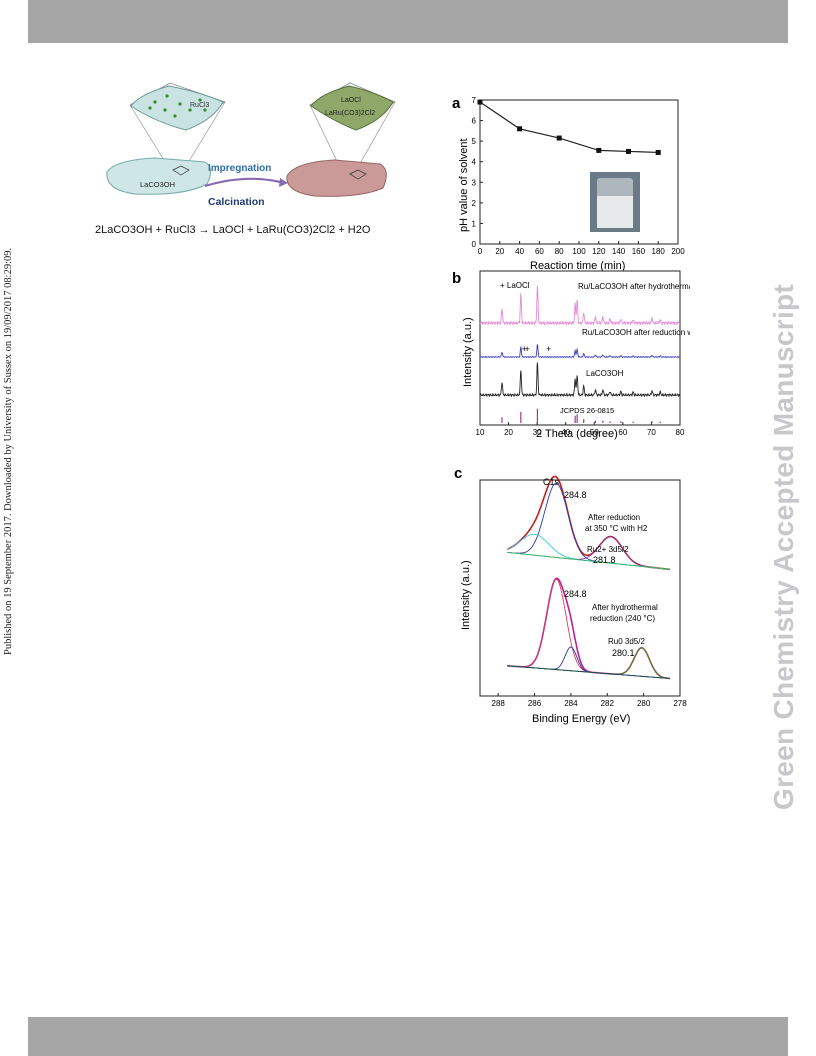 The image size is (816, 1056). What do you see at coordinates (619, 251) in the screenshot?
I see `x-tick-label-a: 140` at bounding box center [619, 251].